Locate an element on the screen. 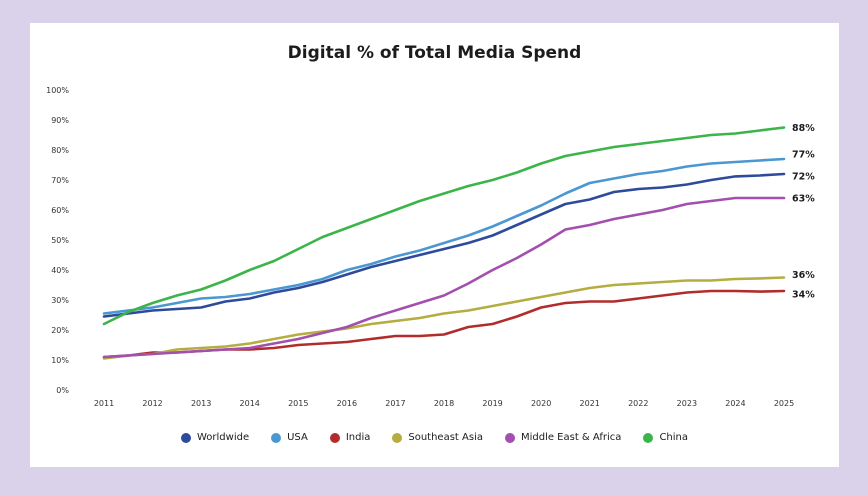 Image resolution: width=868 pixels, height=496 pixels. y-tick-label: 80% is located at coordinates (60, 150).